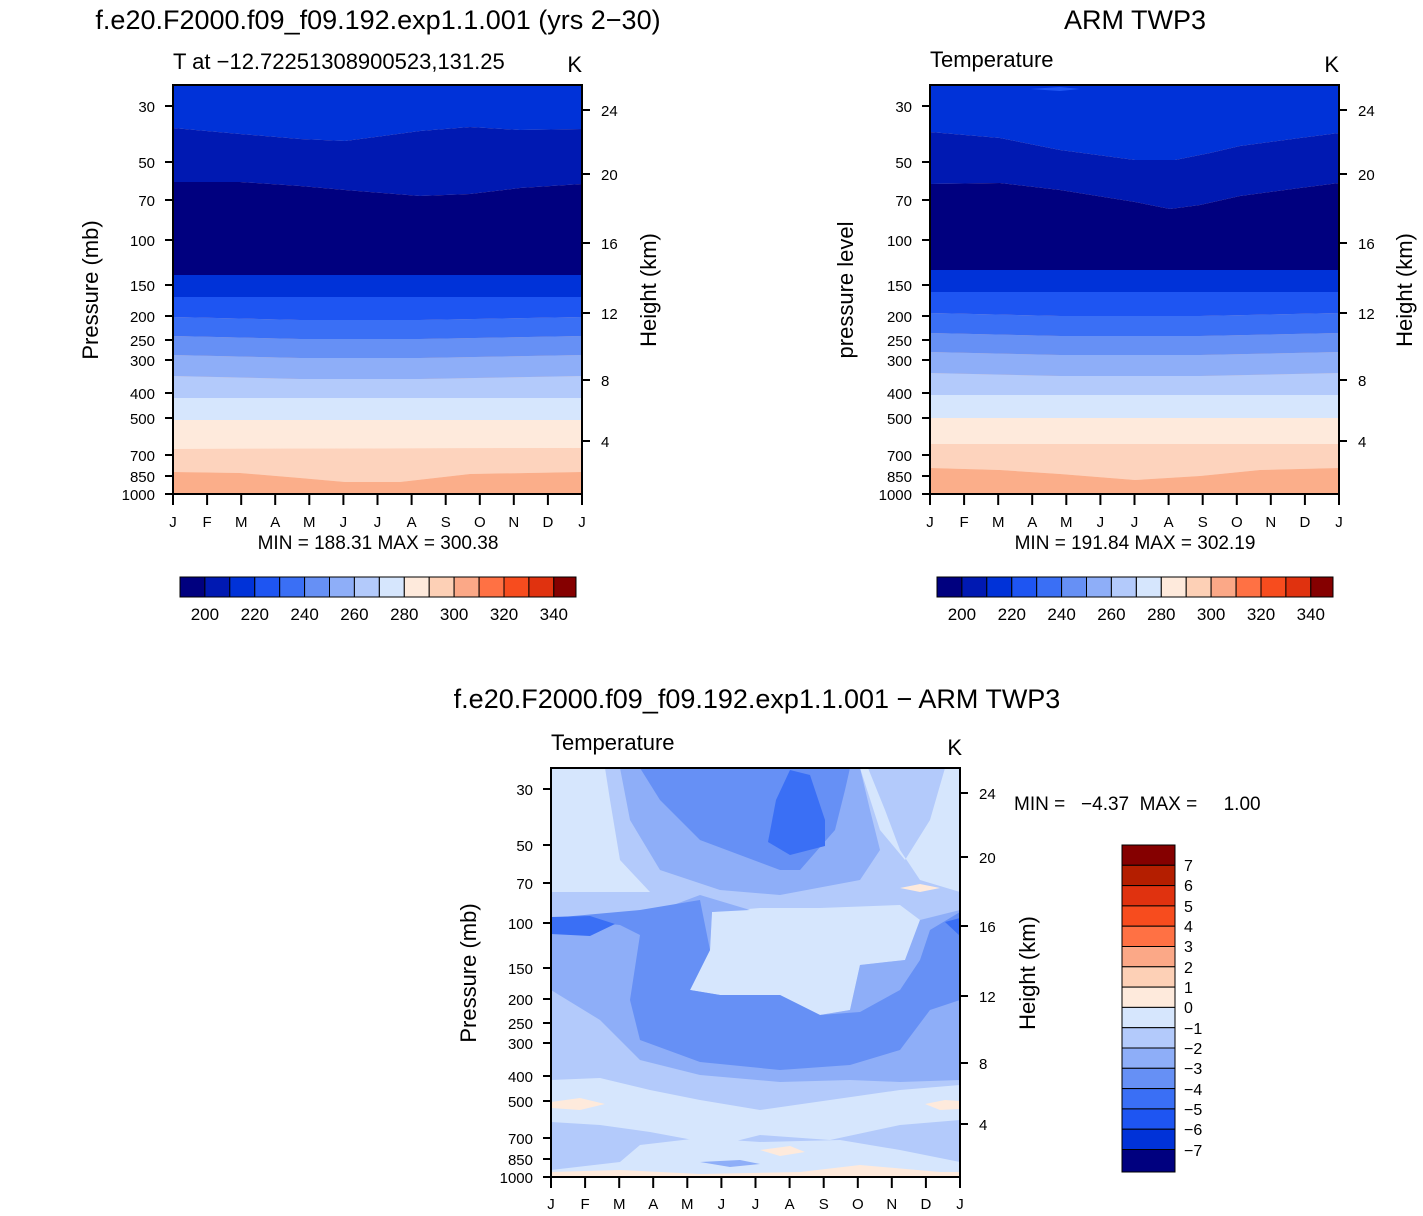  Describe the element at coordinates (1188, 988) in the screenshot. I see `colorbar-label: 1` at that location.